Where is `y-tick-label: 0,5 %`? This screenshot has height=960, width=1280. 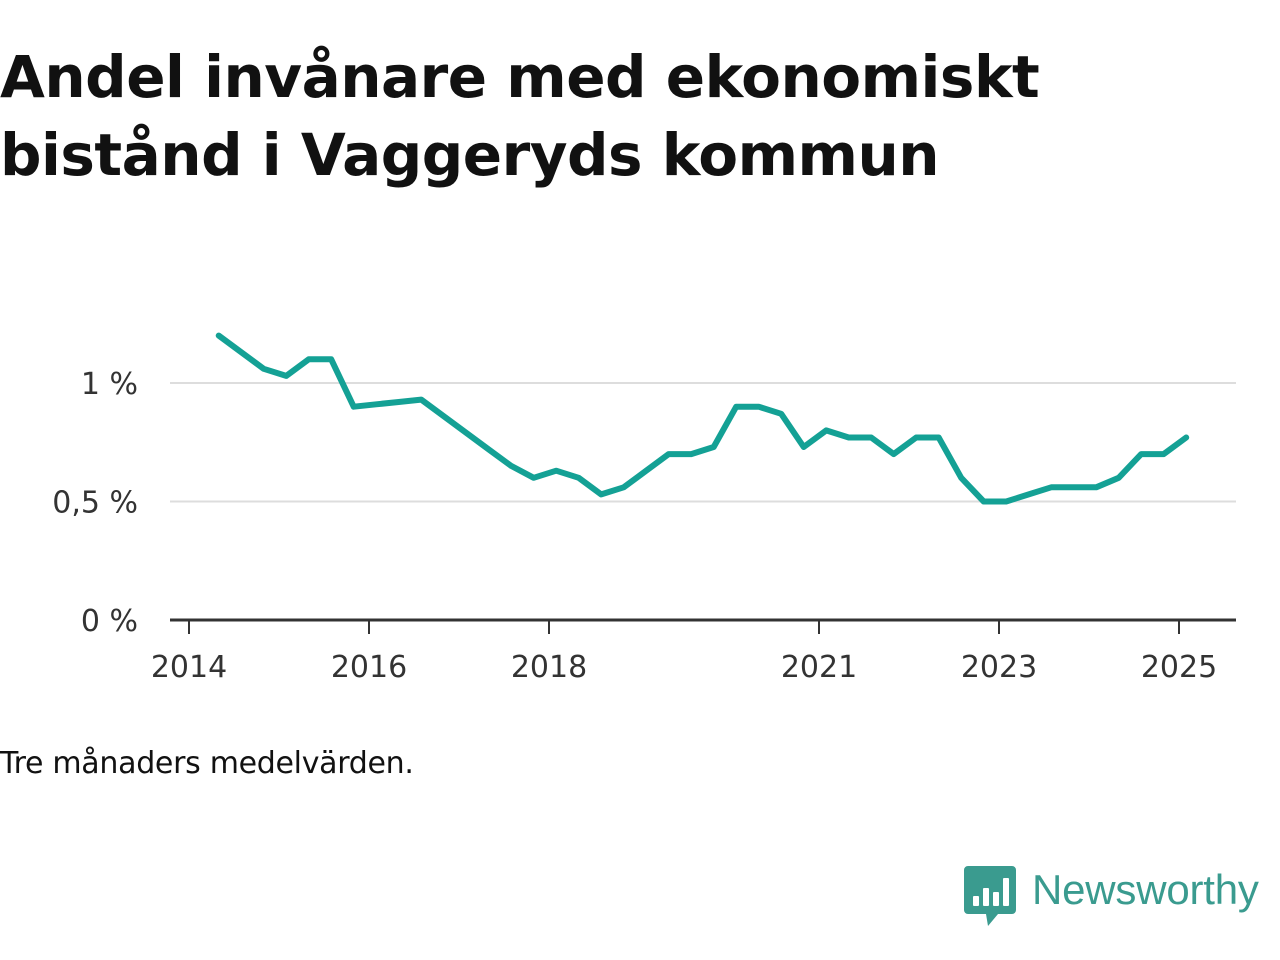
y-tick-label: 0,5 % is located at coordinates (95, 503).